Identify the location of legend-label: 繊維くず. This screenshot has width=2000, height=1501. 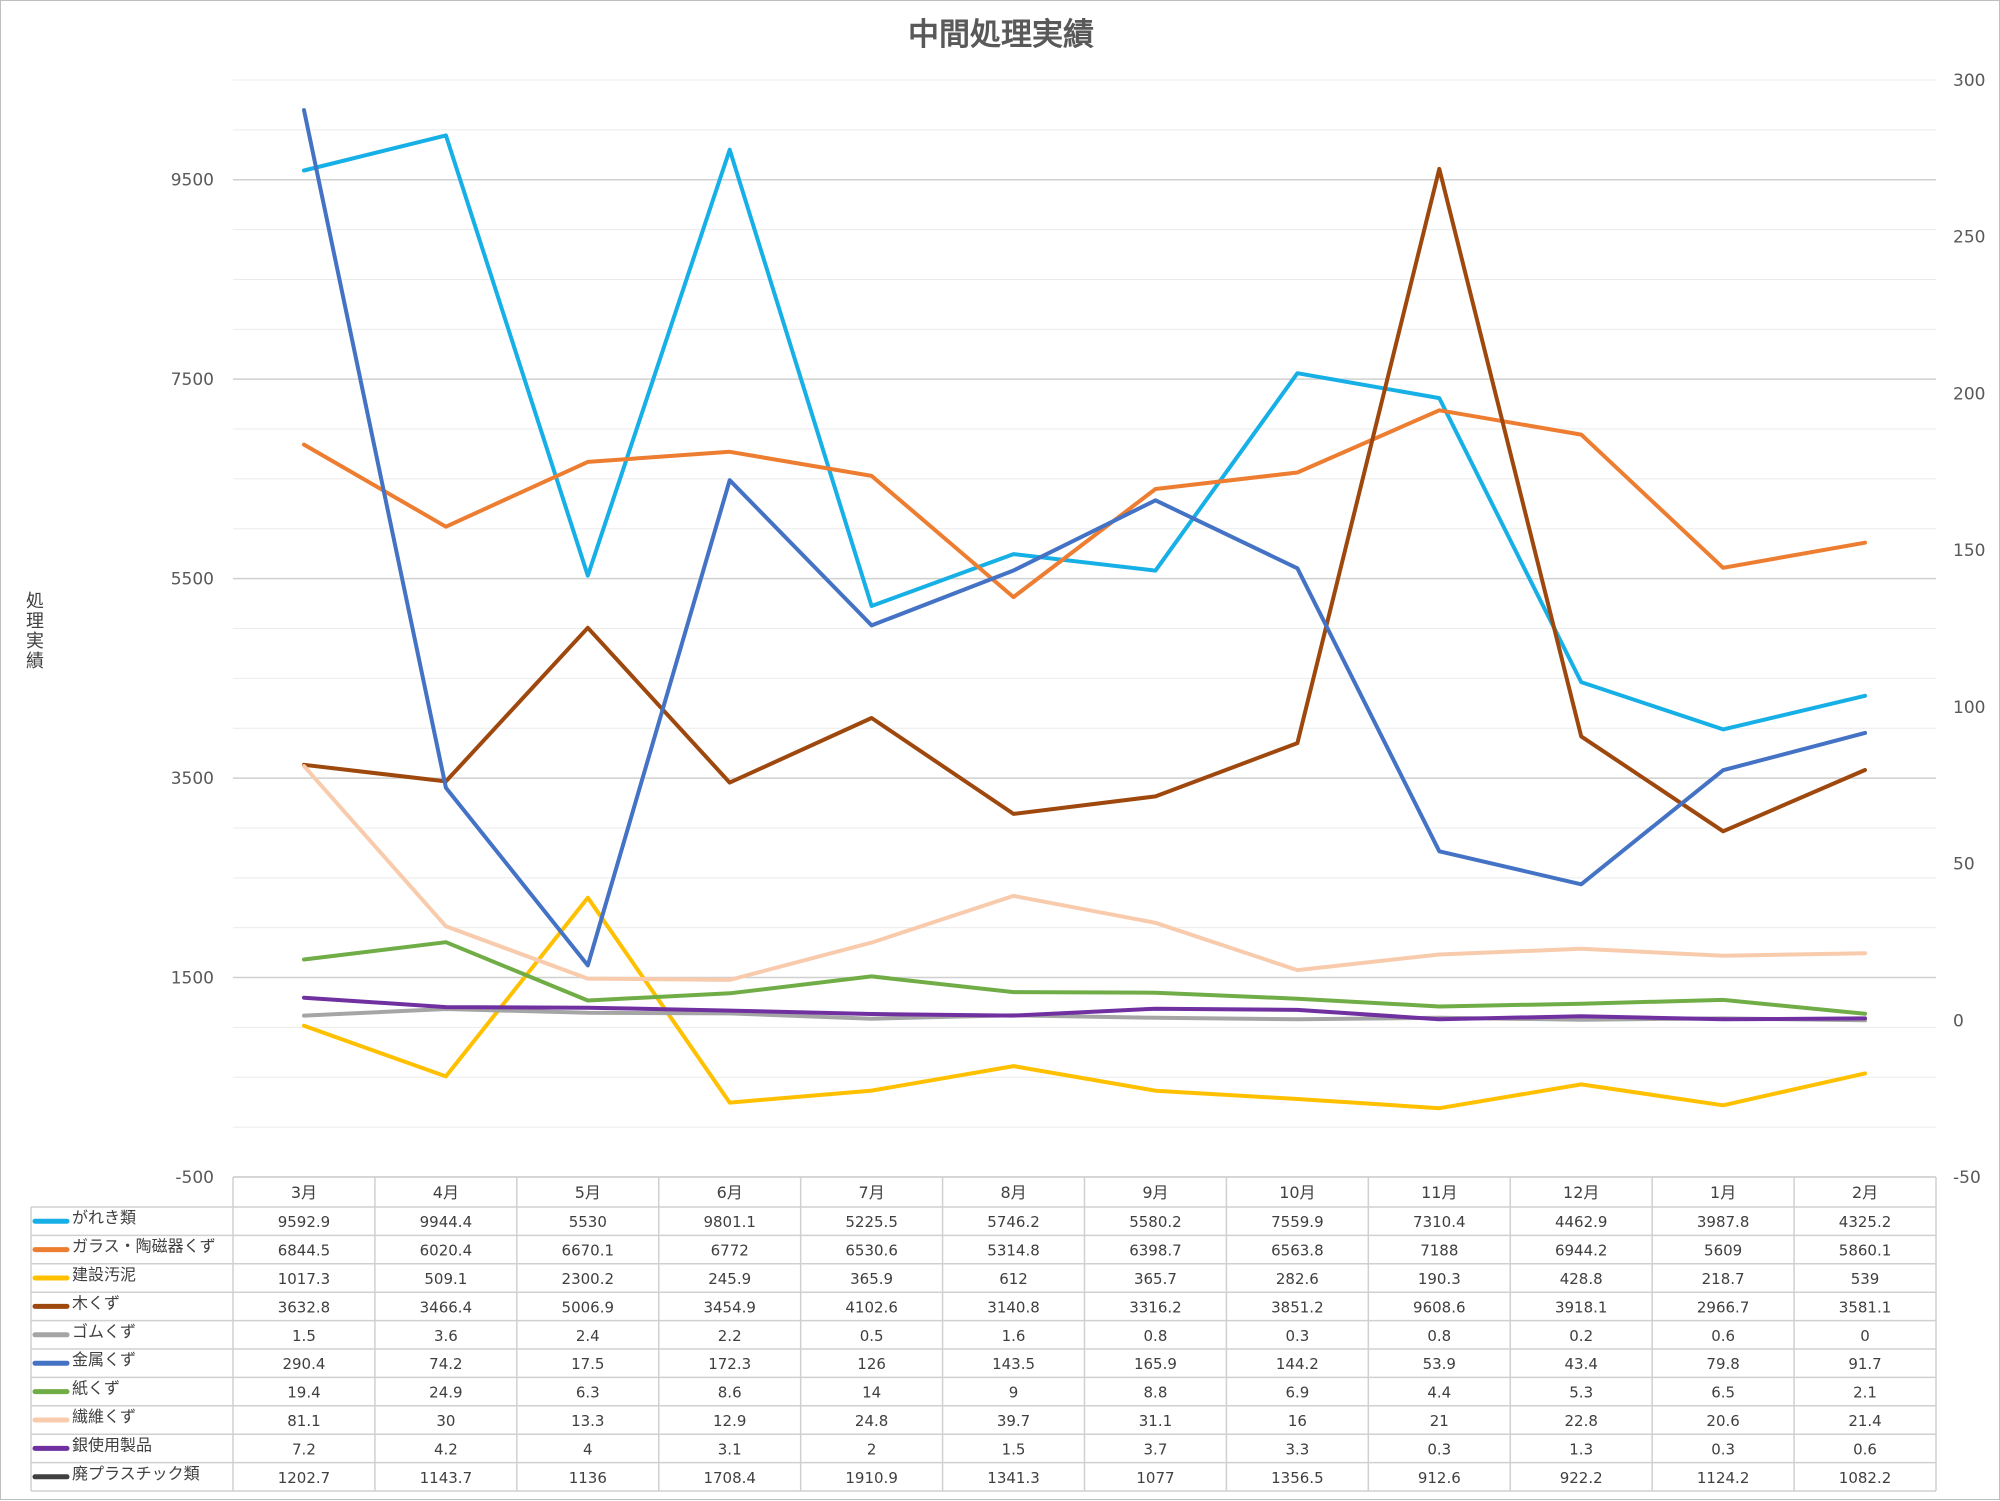
(104, 1416).